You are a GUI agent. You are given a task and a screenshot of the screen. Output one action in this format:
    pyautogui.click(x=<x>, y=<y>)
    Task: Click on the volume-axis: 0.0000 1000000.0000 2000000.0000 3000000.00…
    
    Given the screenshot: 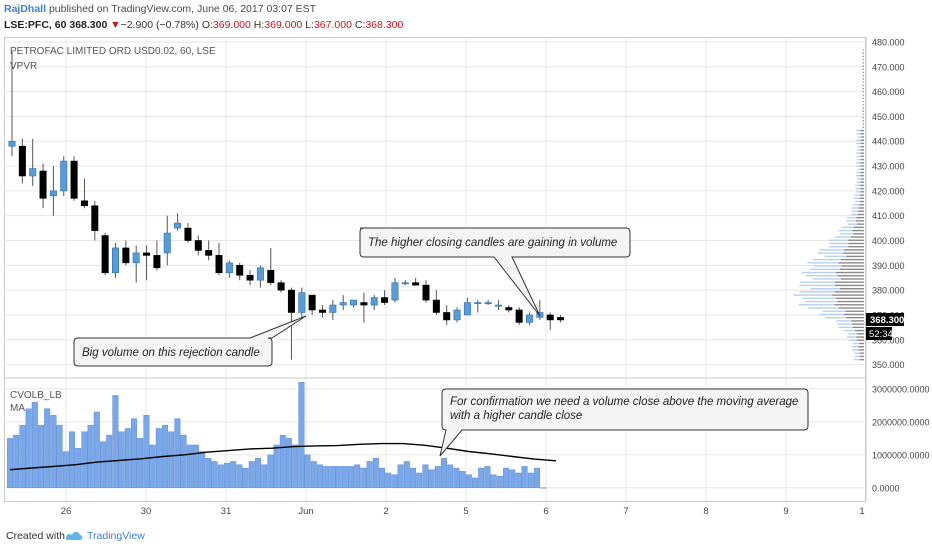 What is the action you would take?
    pyautogui.click(x=901, y=438)
    